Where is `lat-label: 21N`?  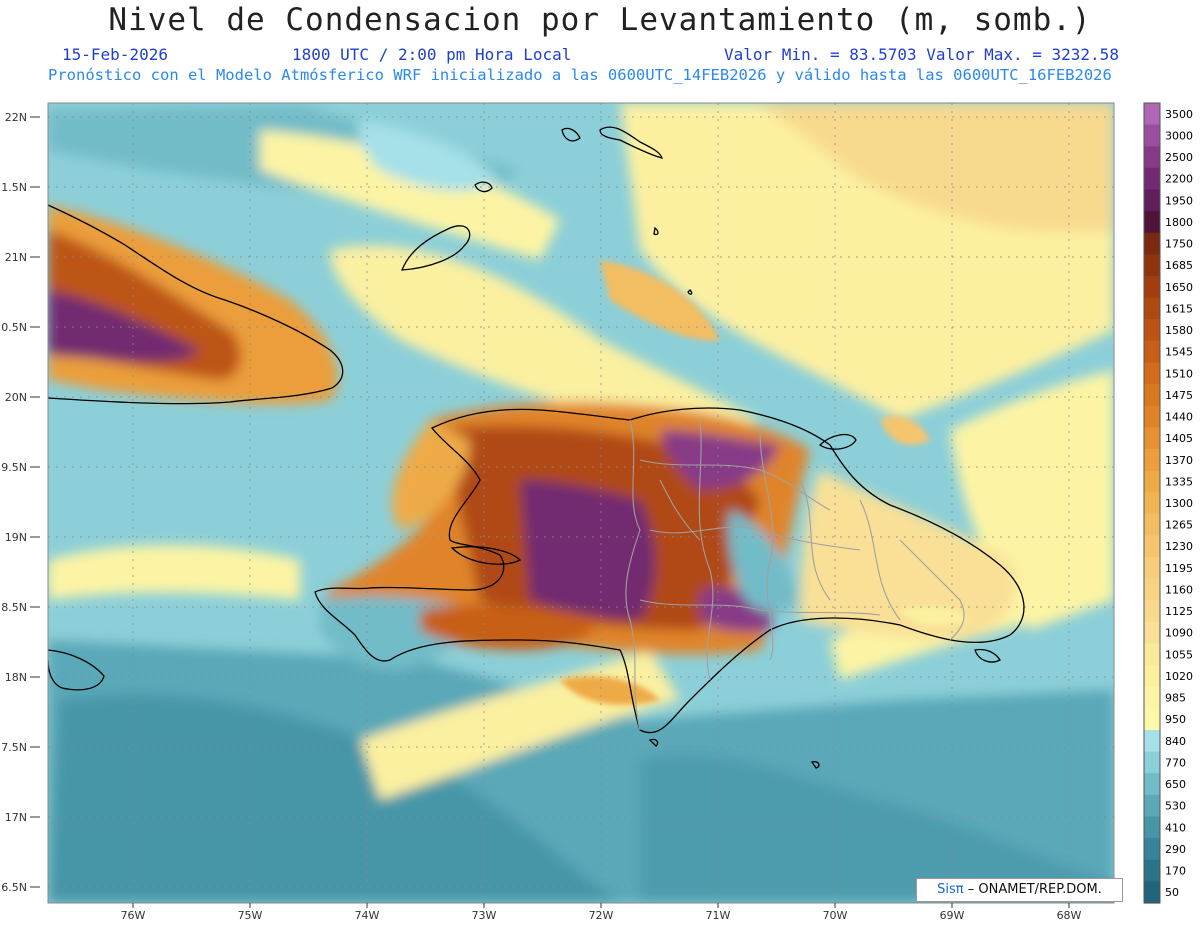
lat-label: 21N is located at coordinates (16, 257).